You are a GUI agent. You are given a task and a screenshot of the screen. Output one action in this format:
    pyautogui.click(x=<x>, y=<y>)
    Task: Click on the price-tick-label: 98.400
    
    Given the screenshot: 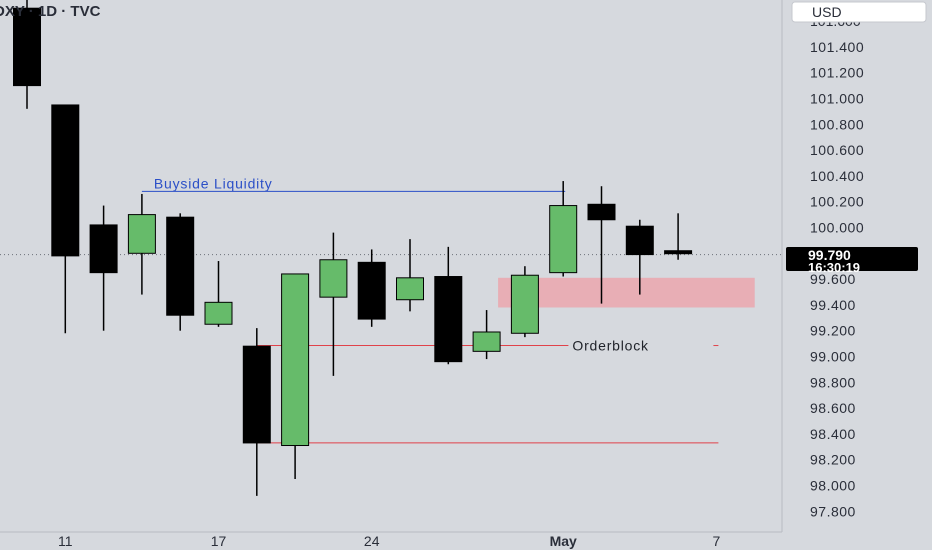 What is the action you would take?
    pyautogui.click(x=833, y=434)
    